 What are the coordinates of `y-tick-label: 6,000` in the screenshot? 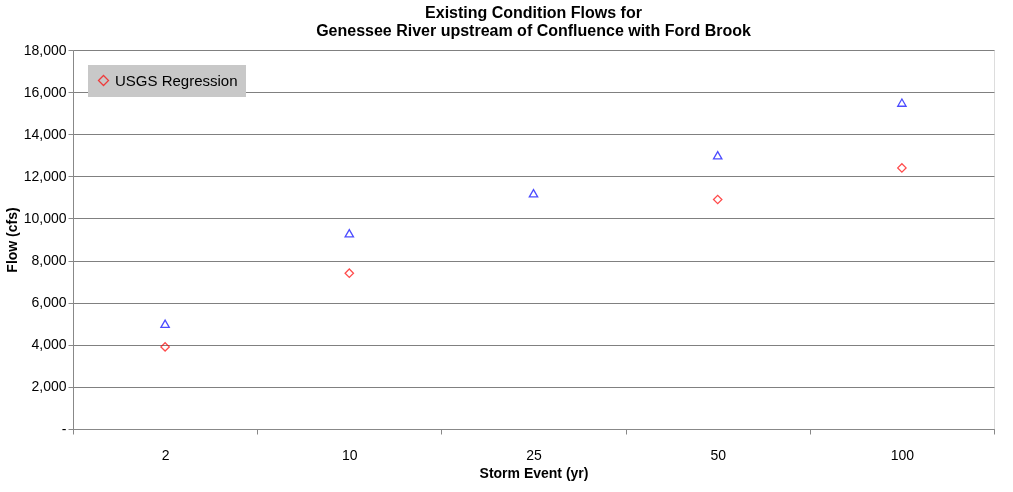 It's located at (49, 302).